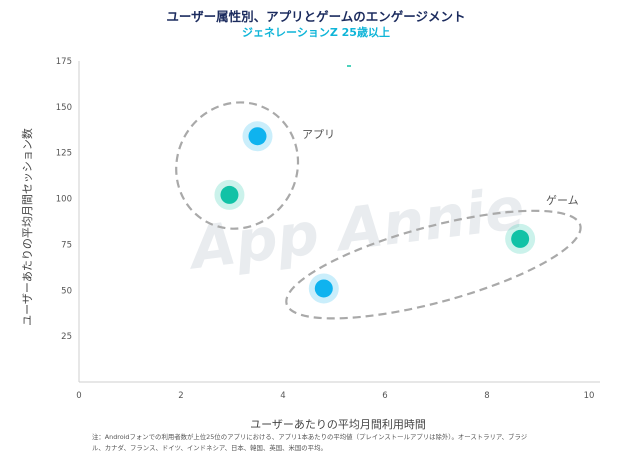 Image resolution: width=640 pixels, height=464 pixels. Describe the element at coordinates (338, 424) in the screenshot. I see `x-axis-label: ユーザーあたりの平均月間利用時間` at that location.